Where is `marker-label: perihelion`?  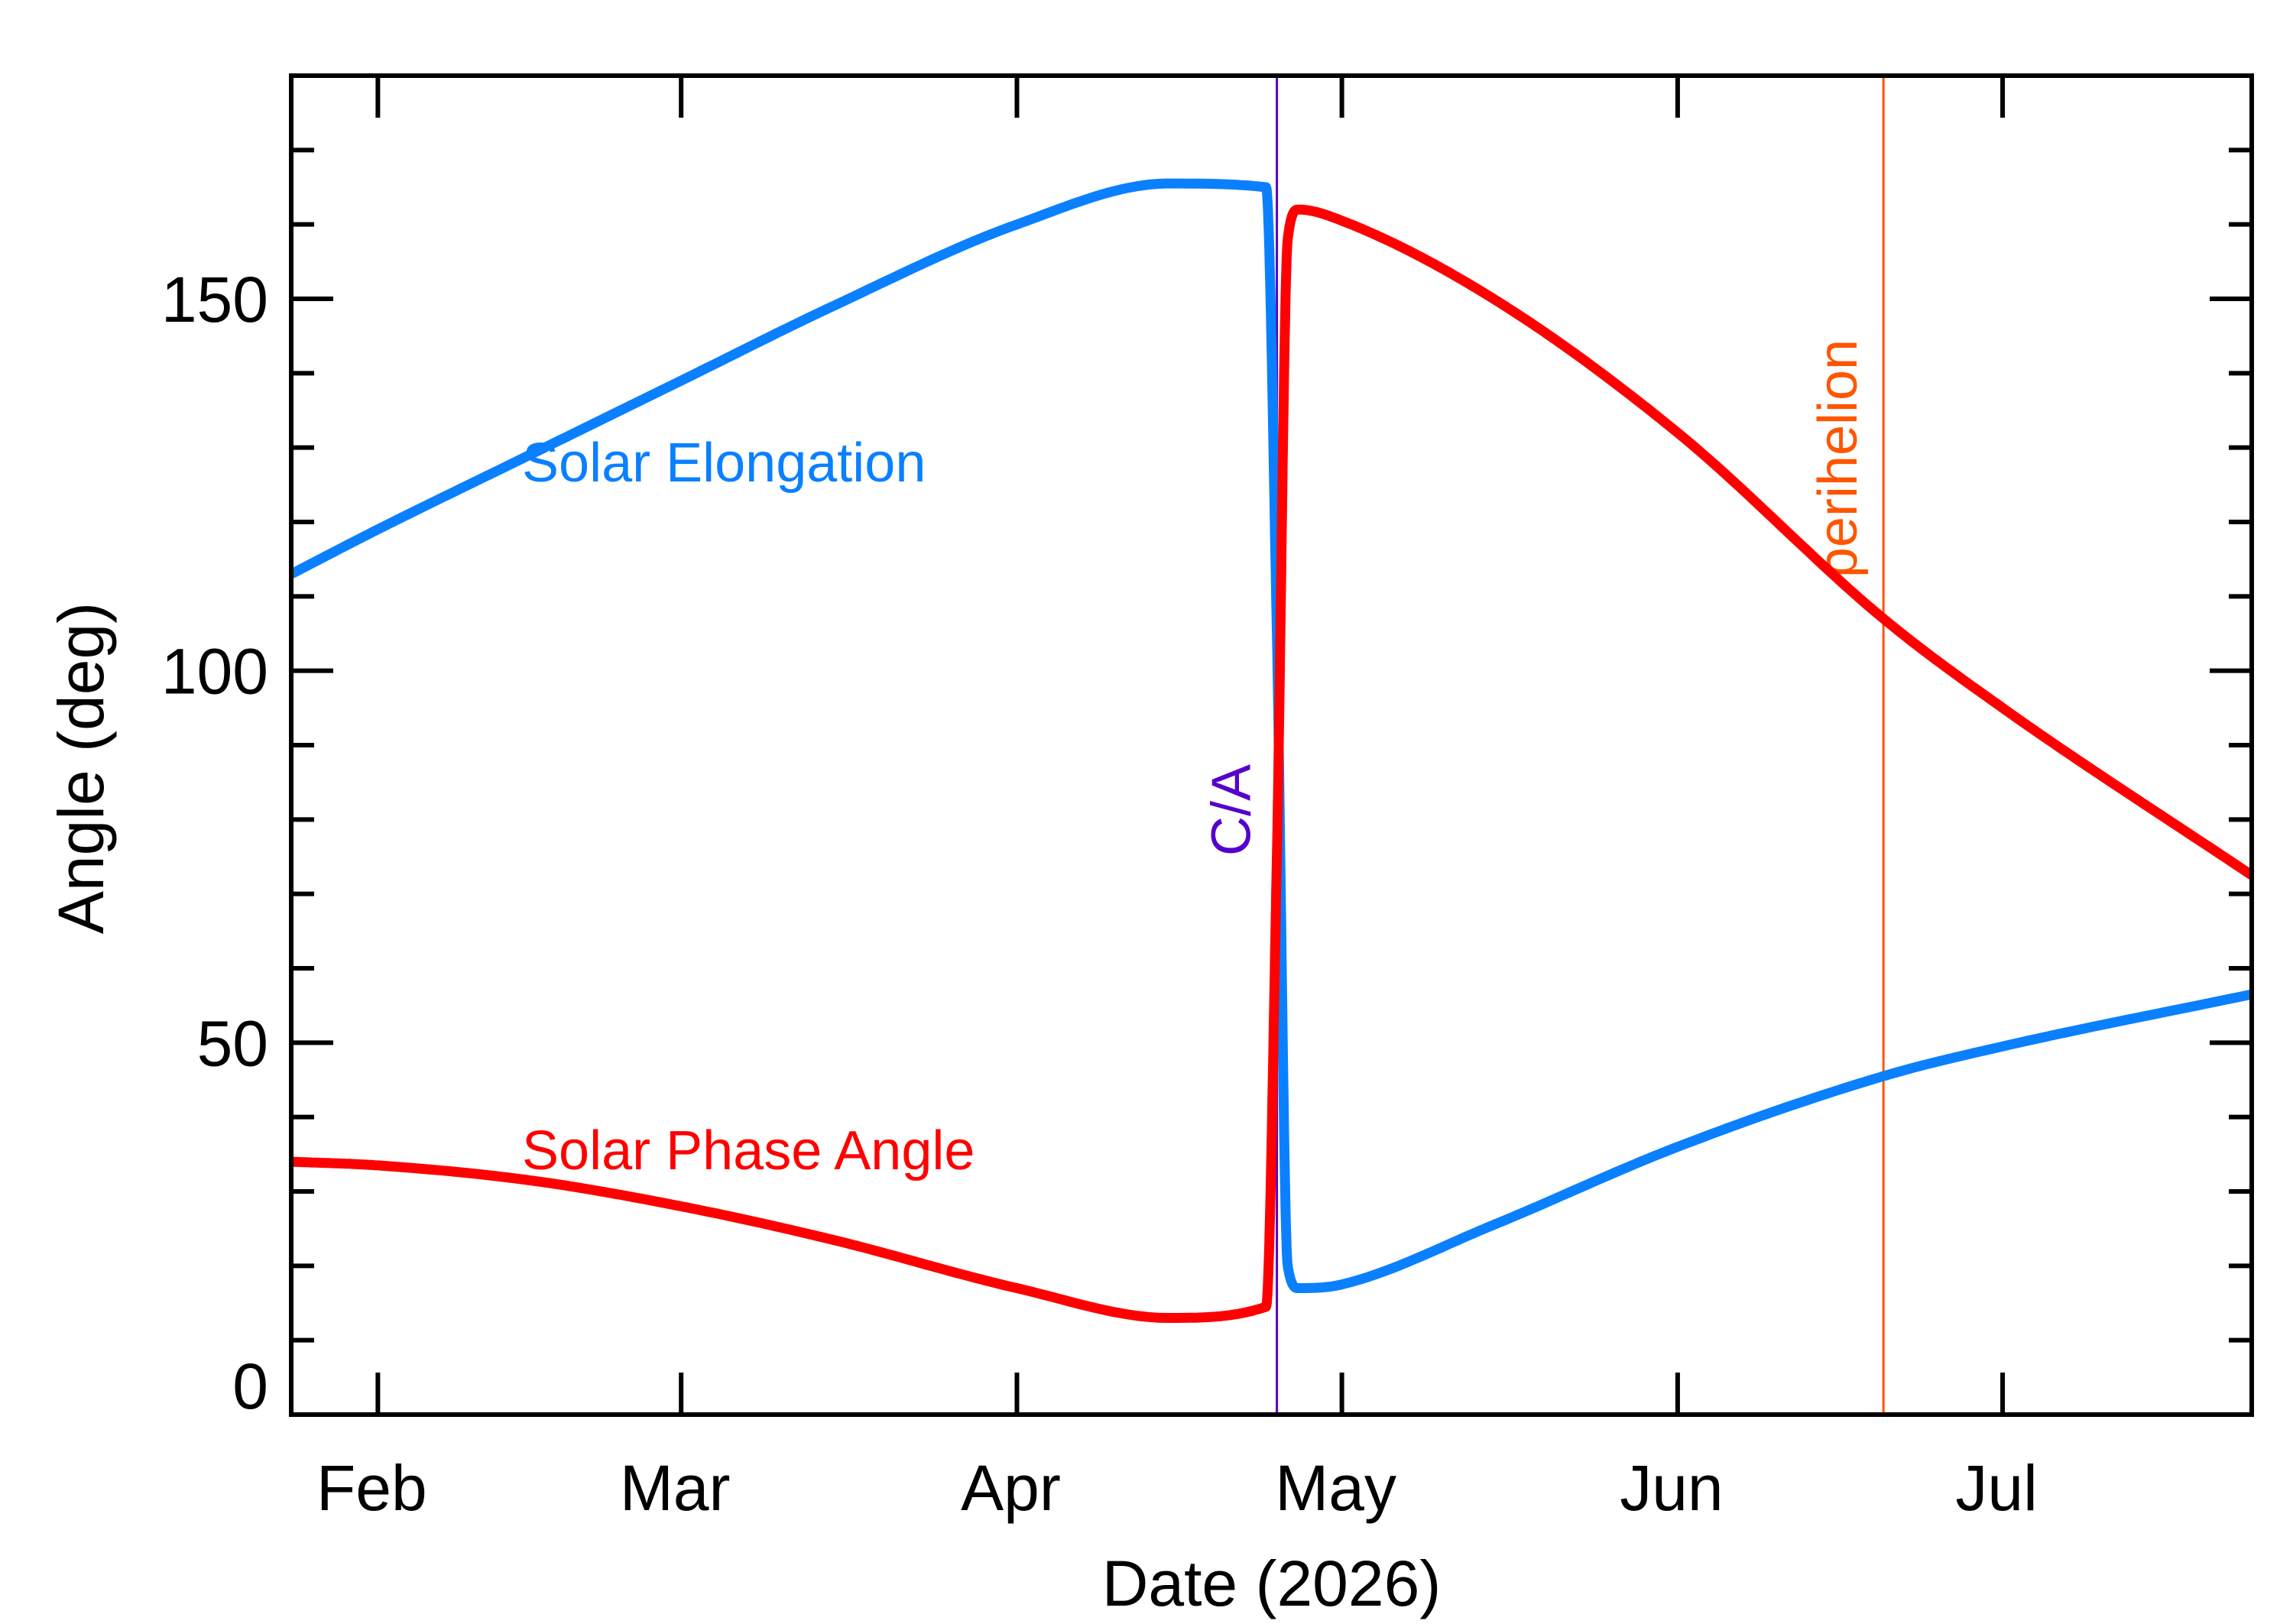
marker-label: perihelion is located at coordinates (1839, 458).